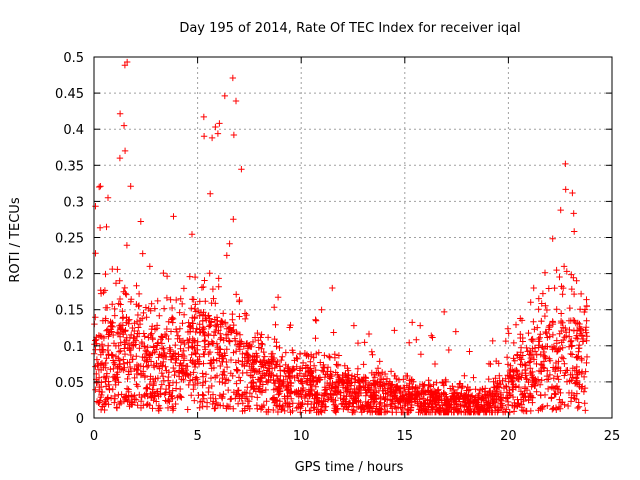 This screenshot has width=640, height=480. Describe the element at coordinates (69, 383) in the screenshot. I see `y-tick-label: 0.05` at that location.